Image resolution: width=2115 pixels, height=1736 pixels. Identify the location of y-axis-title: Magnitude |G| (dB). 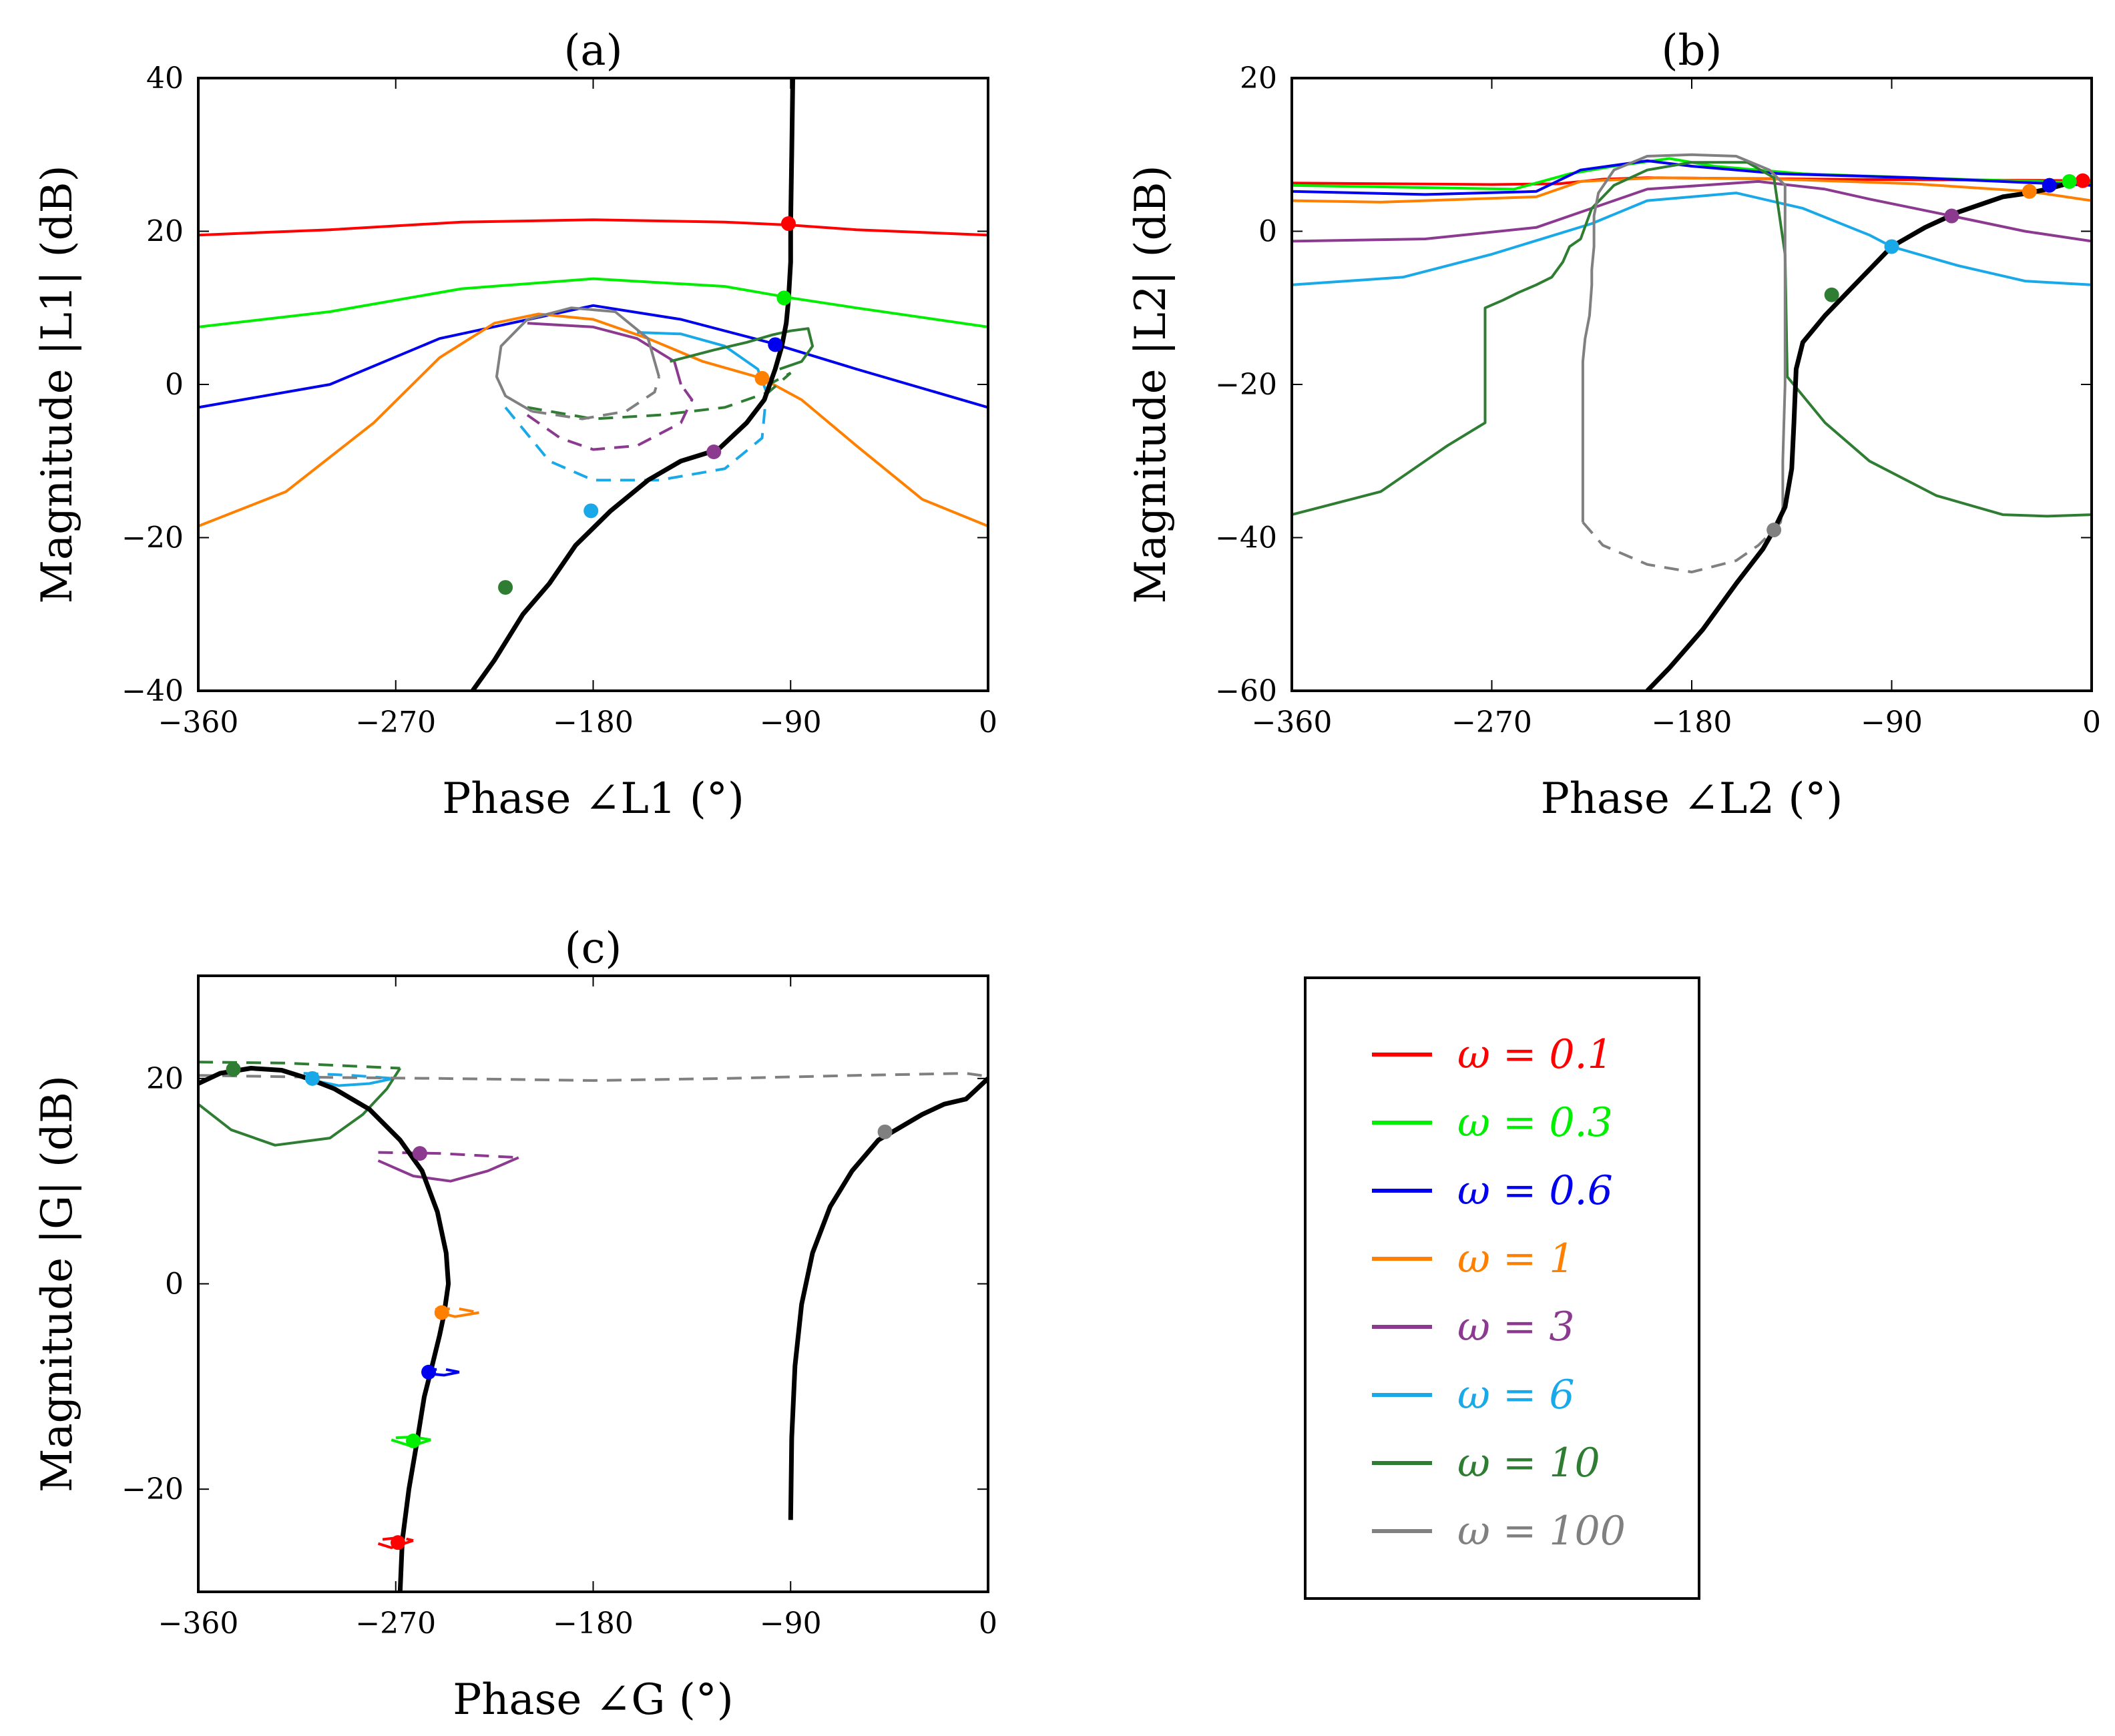
(57, 1283).